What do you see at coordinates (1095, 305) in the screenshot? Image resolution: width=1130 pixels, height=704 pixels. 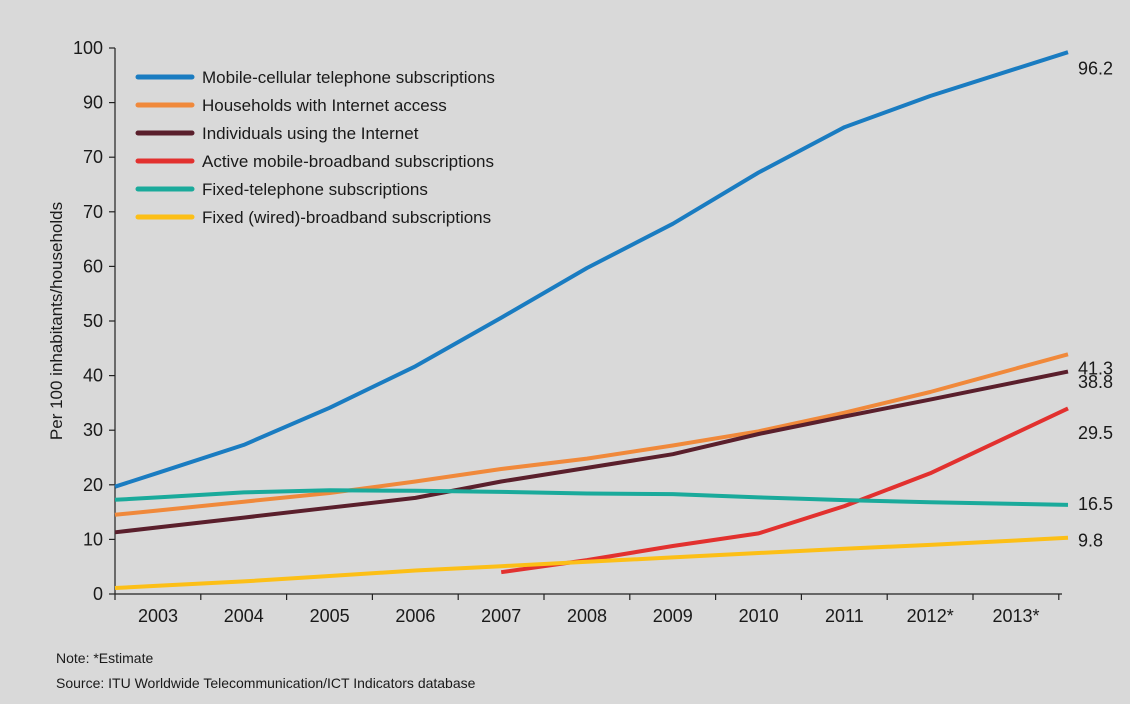 I see `end-labels: 96.2 41.338.8 29.5 16.5 9.8` at bounding box center [1095, 305].